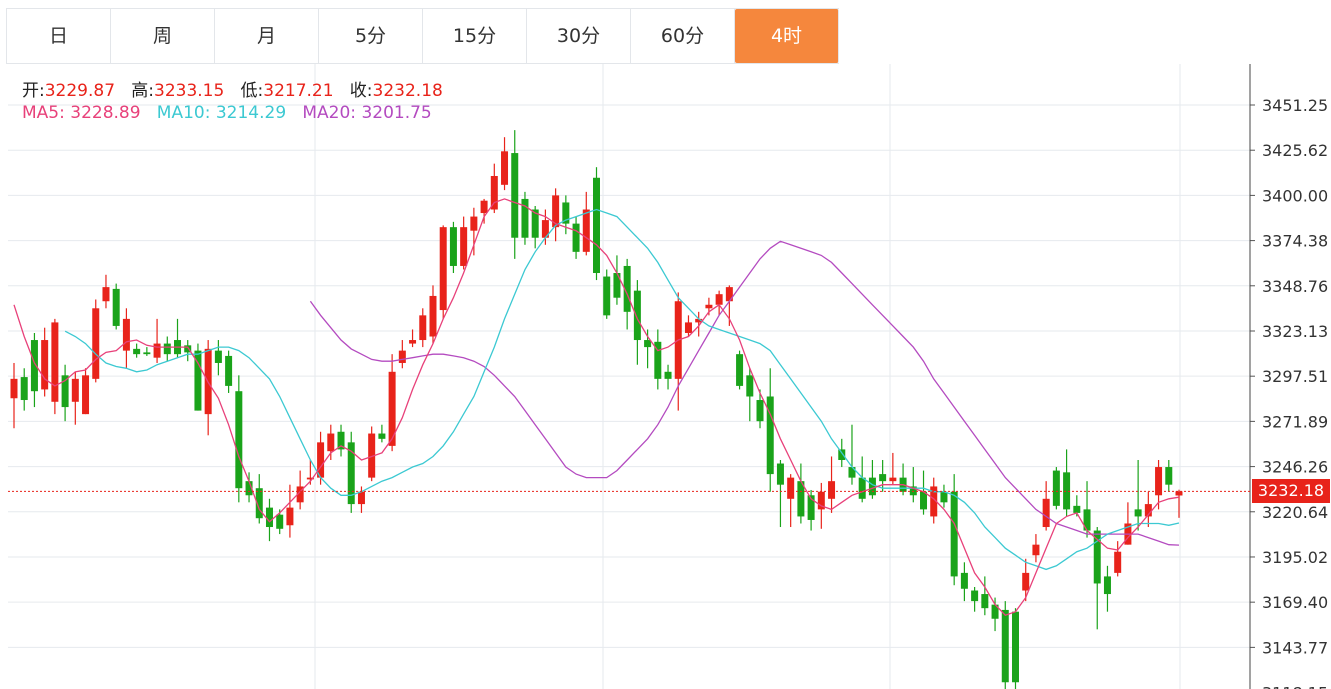  What do you see at coordinates (579, 36) in the screenshot?
I see `tab-30min: 30分` at bounding box center [579, 36].